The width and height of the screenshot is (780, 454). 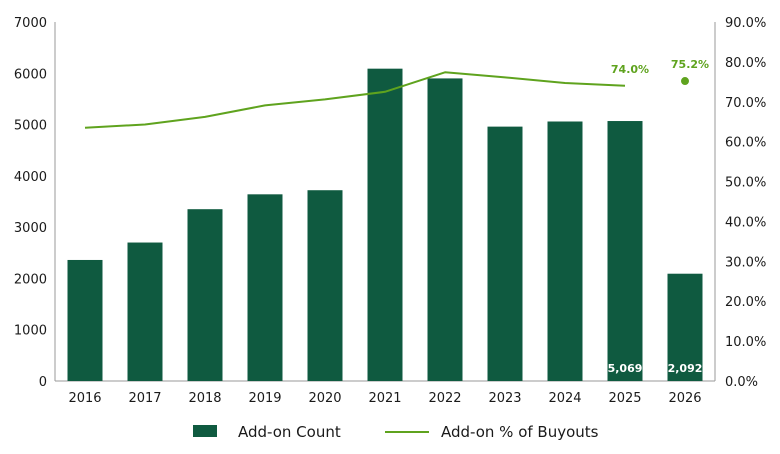 I want to click on legend-label-add-on-count: Add-on Count, so click(x=289, y=432).